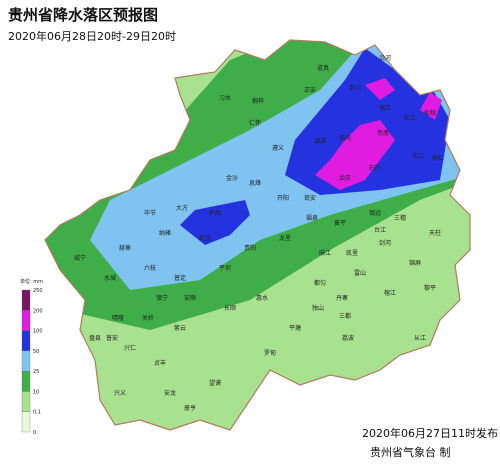  Describe the element at coordinates (258, 101) in the screenshot. I see `place-label: 桐梓` at that location.